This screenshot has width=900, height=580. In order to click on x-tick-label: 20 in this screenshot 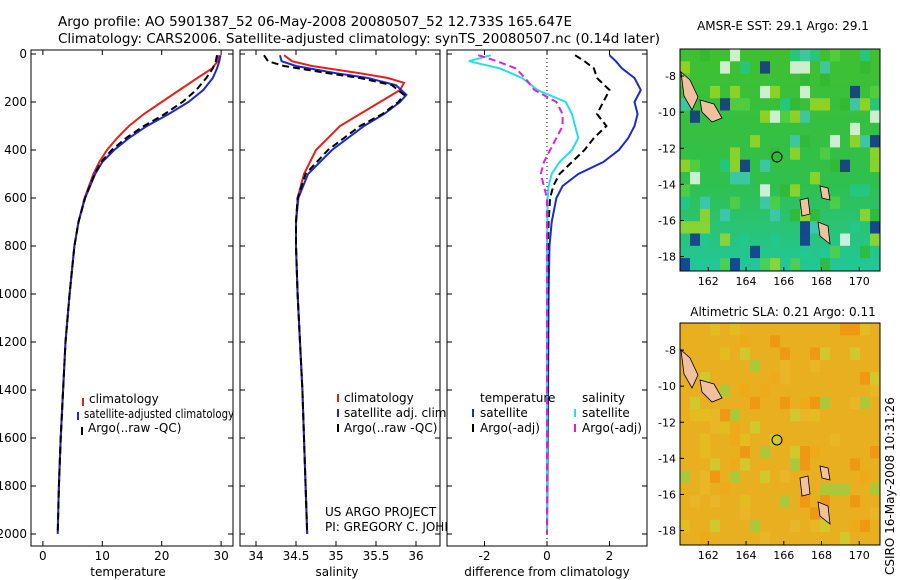, I will do `click(161, 556)`.